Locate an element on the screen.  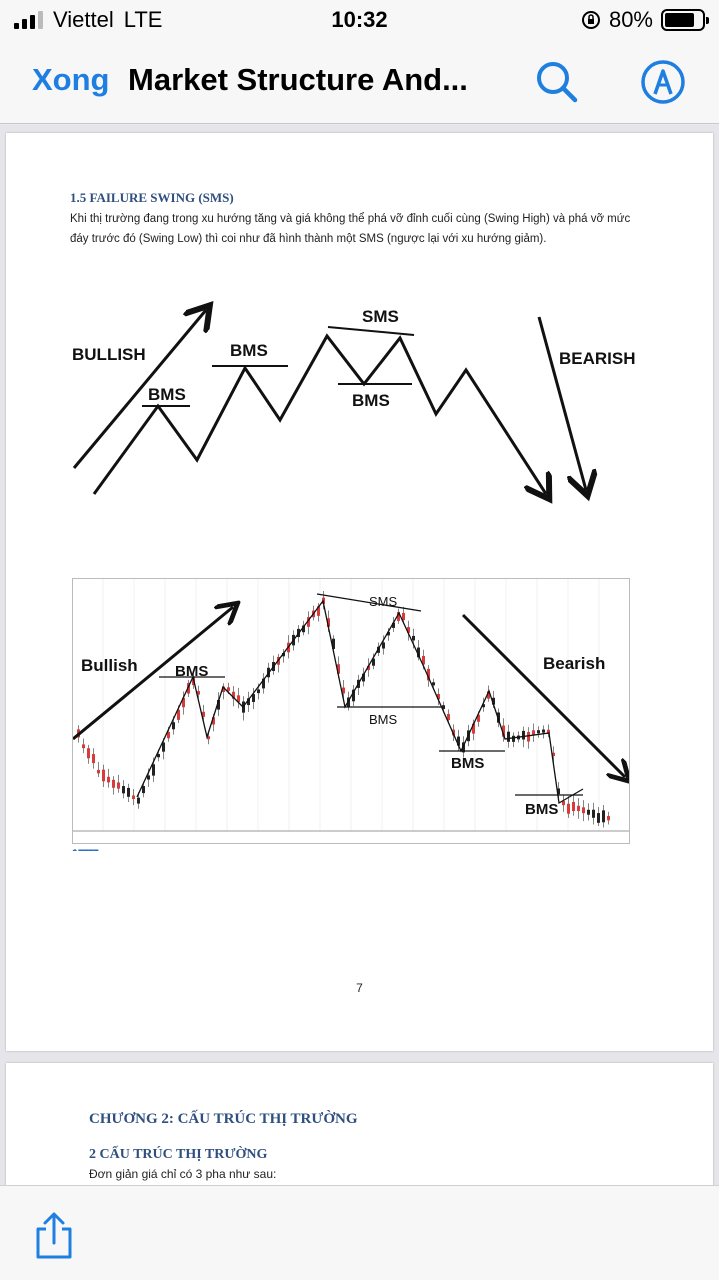
share-icon is located at coordinates (54, 1236).